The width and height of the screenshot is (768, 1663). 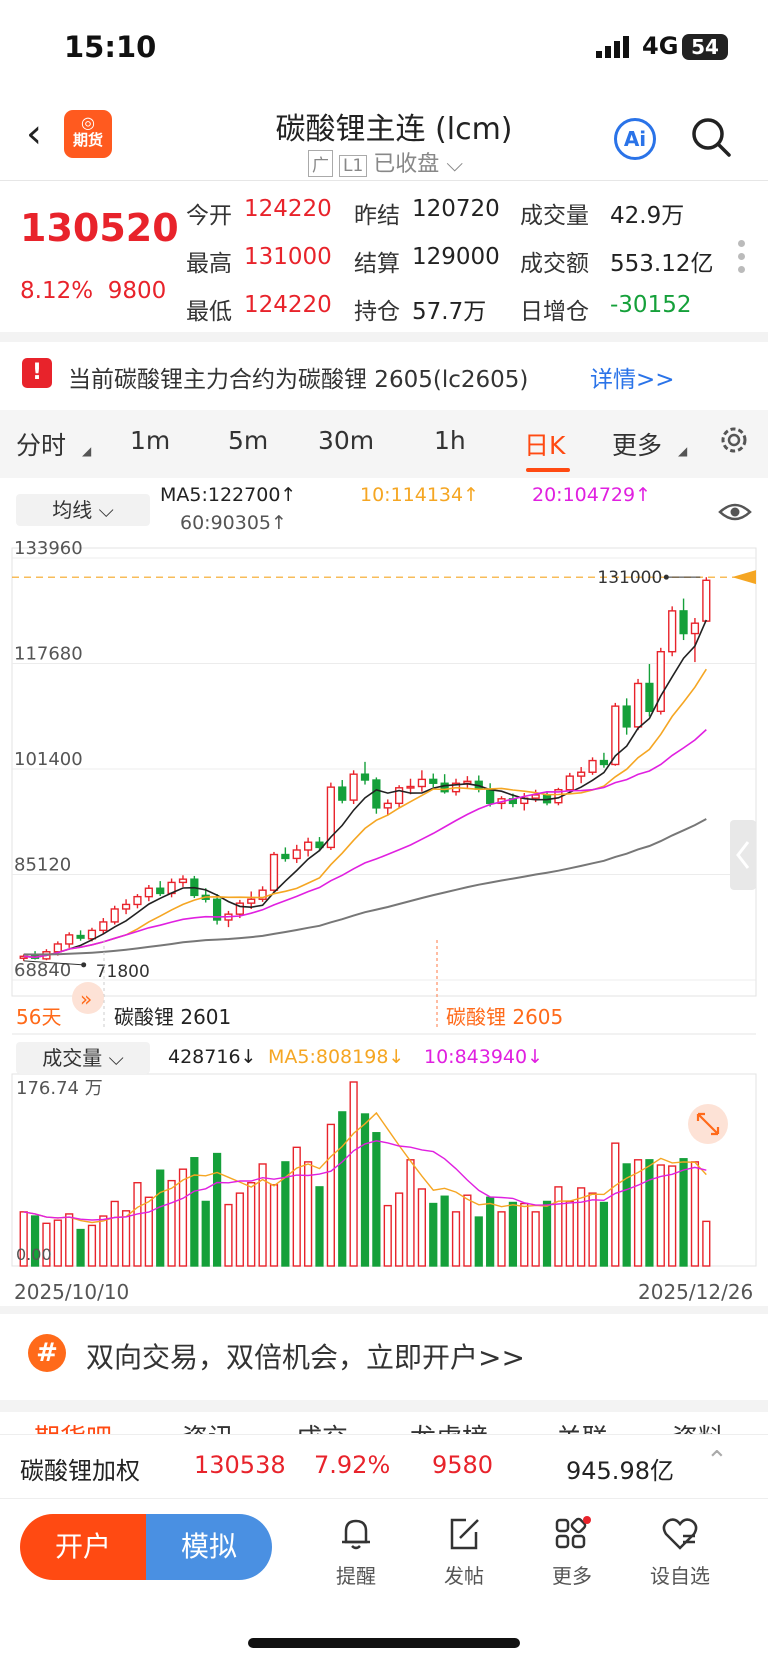 What do you see at coordinates (384, 444) in the screenshot?
I see `period-tabs` at bounding box center [384, 444].